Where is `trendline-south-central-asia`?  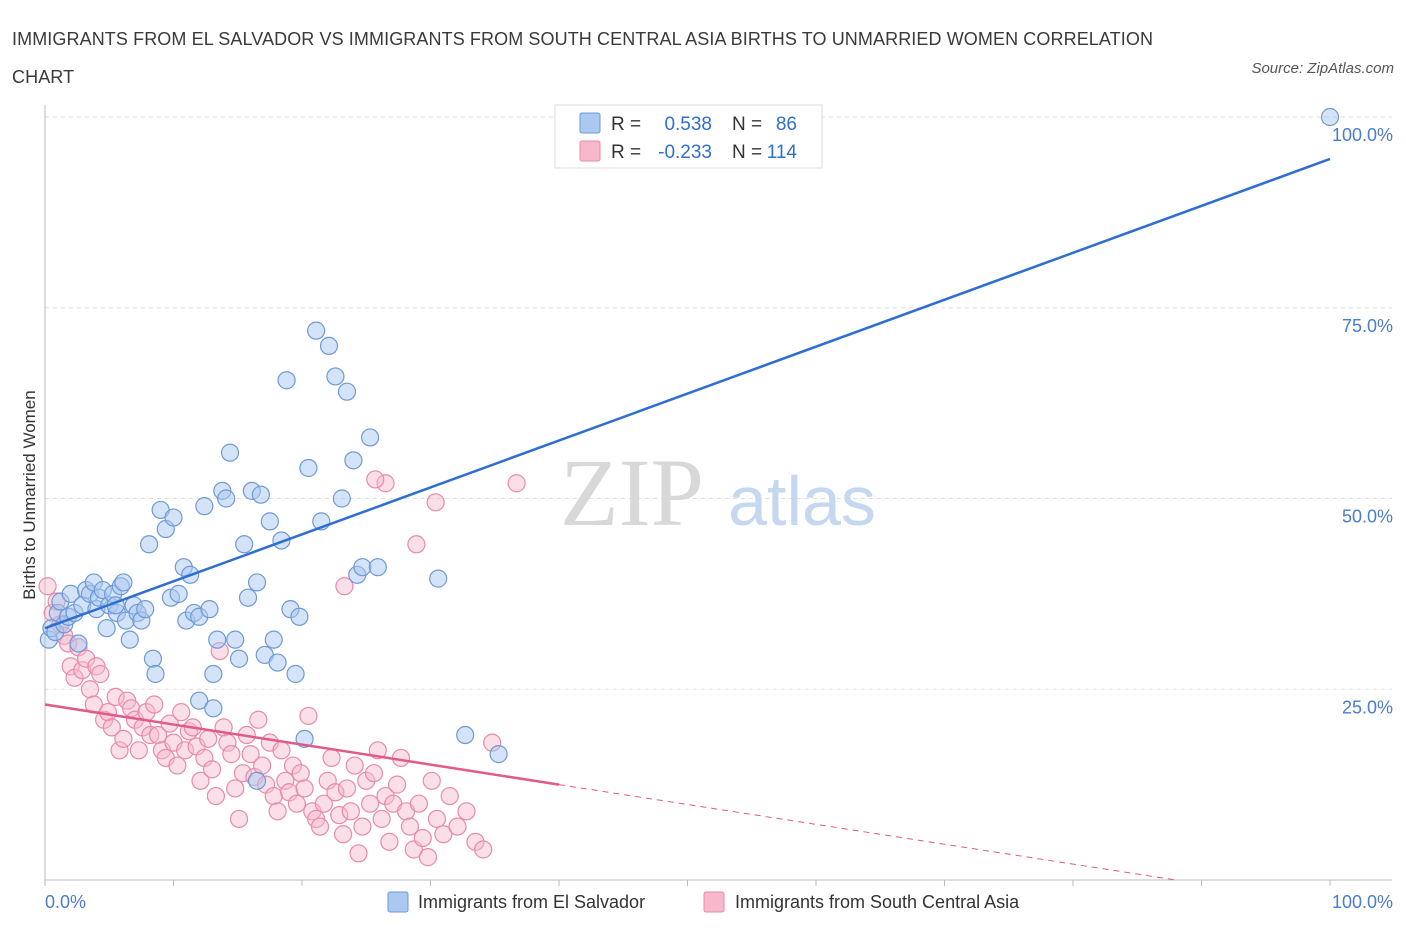 trendline-south-central-asia is located at coordinates (302, 744).